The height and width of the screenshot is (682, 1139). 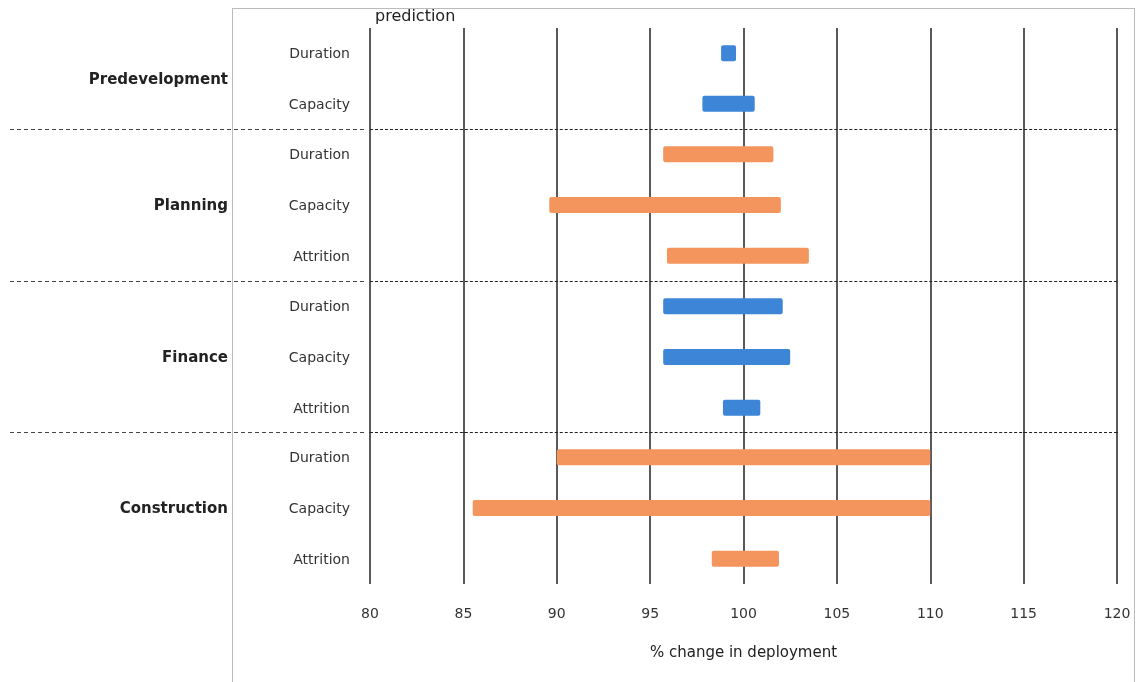 What do you see at coordinates (195, 356) in the screenshot?
I see `y-axis-title: Finance` at bounding box center [195, 356].